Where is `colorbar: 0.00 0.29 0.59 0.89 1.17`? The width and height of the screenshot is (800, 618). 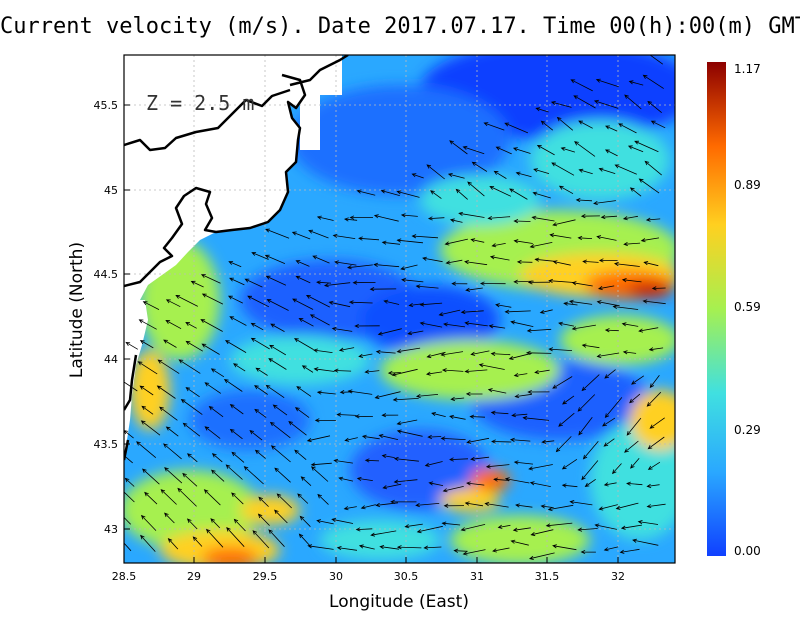
colorbar: 0.00 0.29 0.59 0.89 1.17 is located at coordinates (734, 310).